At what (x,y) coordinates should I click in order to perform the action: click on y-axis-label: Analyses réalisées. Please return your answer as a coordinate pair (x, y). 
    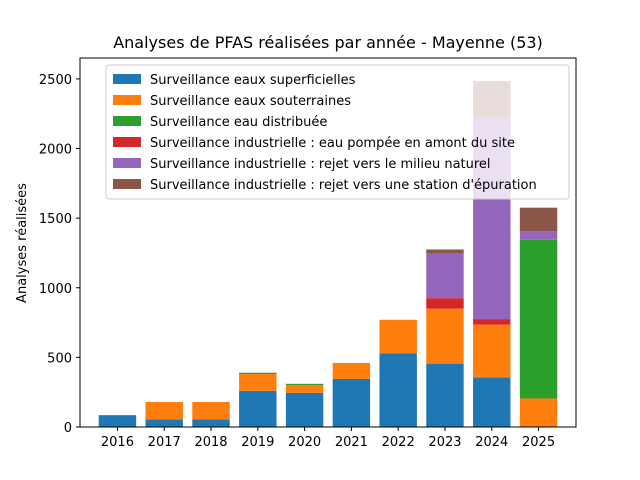
    Looking at the image, I should click on (22, 243).